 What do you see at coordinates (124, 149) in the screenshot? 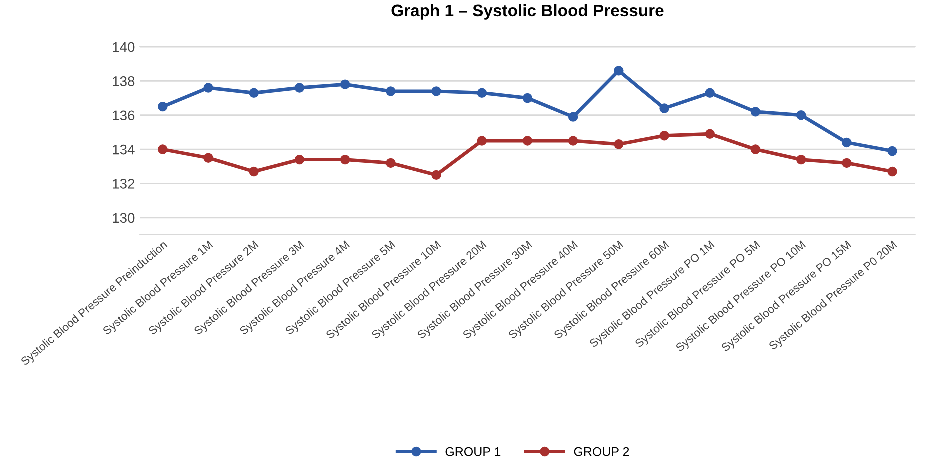
I see `y-tick-label: 134` at bounding box center [124, 149].